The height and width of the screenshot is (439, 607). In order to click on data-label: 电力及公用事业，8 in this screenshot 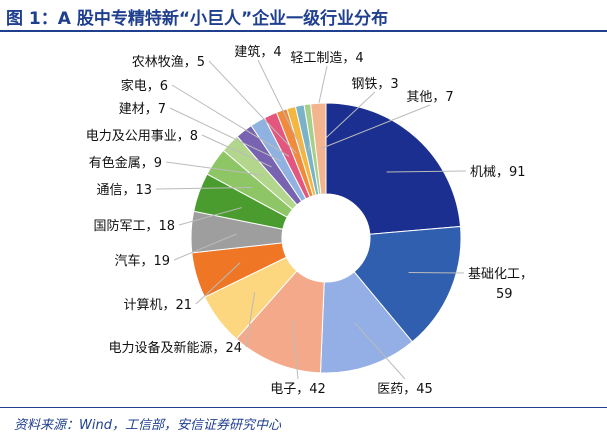, I will do `click(142, 136)`.